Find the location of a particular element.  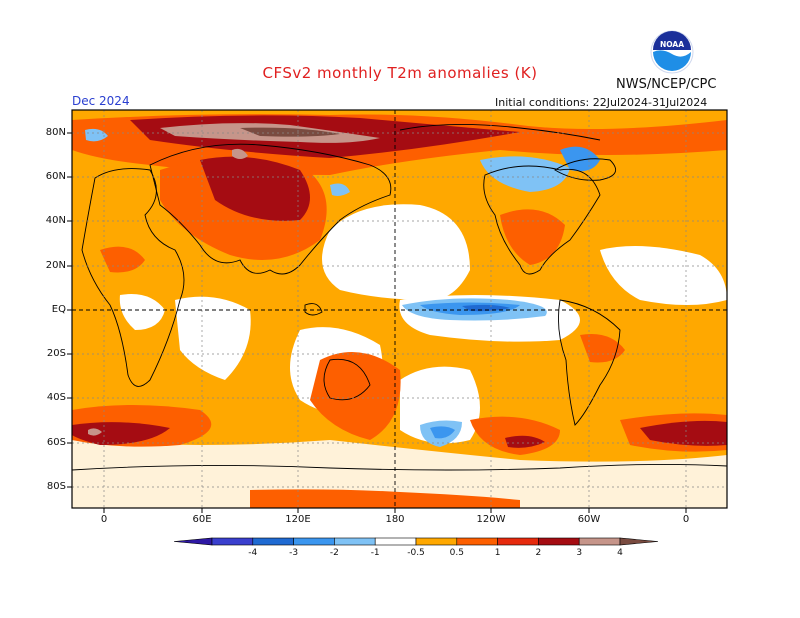

lon-label-120e: 120E is located at coordinates (298, 519).